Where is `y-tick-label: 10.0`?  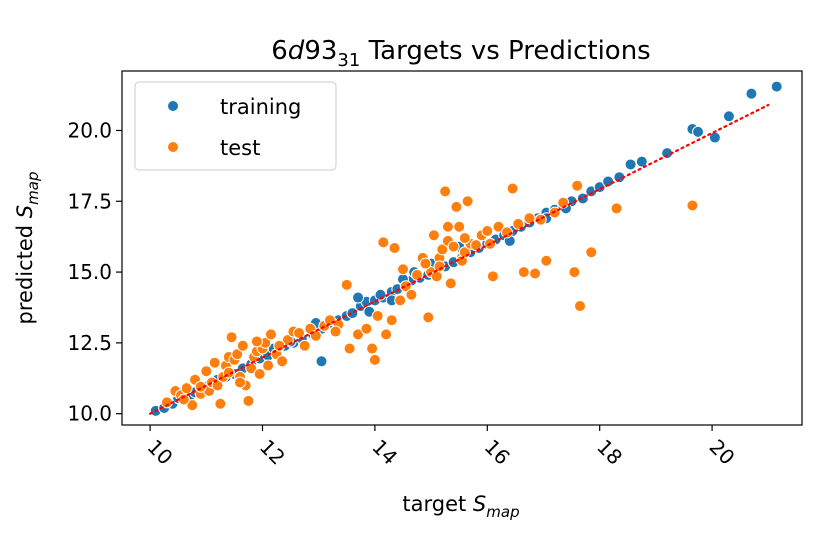 y-tick-label: 10.0 is located at coordinates (89, 414).